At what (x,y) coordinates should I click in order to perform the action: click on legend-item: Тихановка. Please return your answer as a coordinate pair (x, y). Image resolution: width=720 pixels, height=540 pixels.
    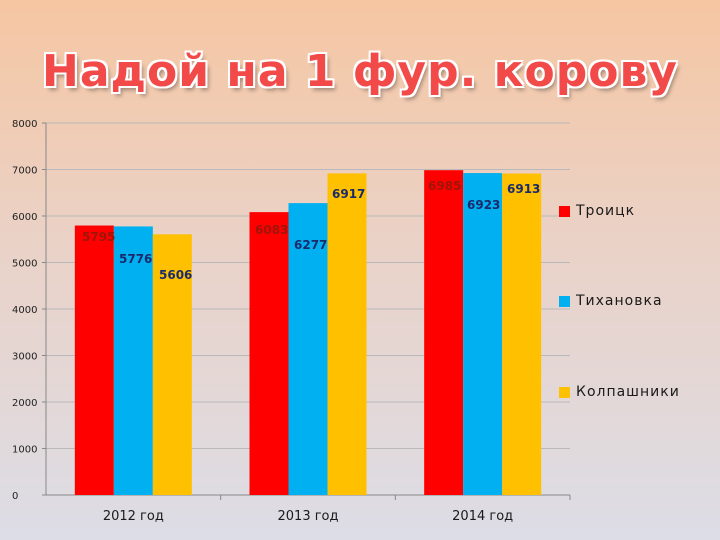
    Looking at the image, I should click on (611, 301).